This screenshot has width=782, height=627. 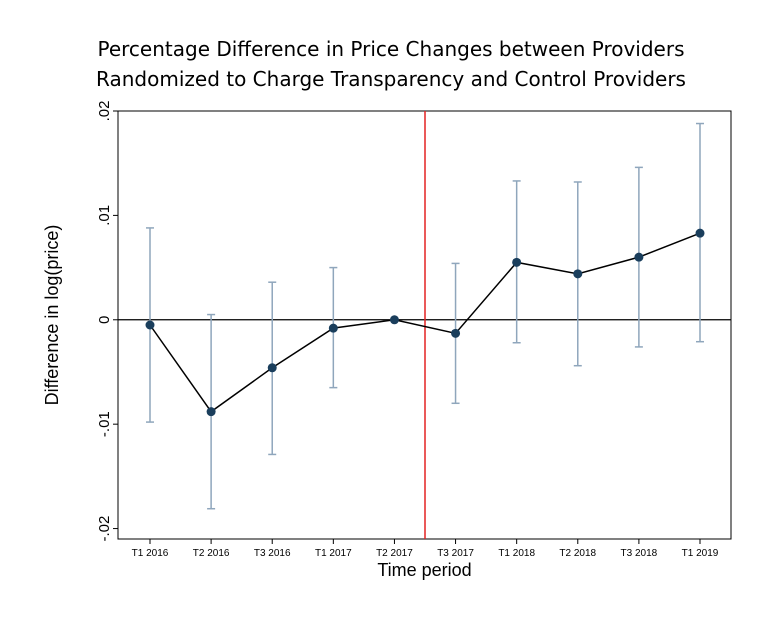 I want to click on x-tick-label: T3 2016, so click(x=272, y=553).